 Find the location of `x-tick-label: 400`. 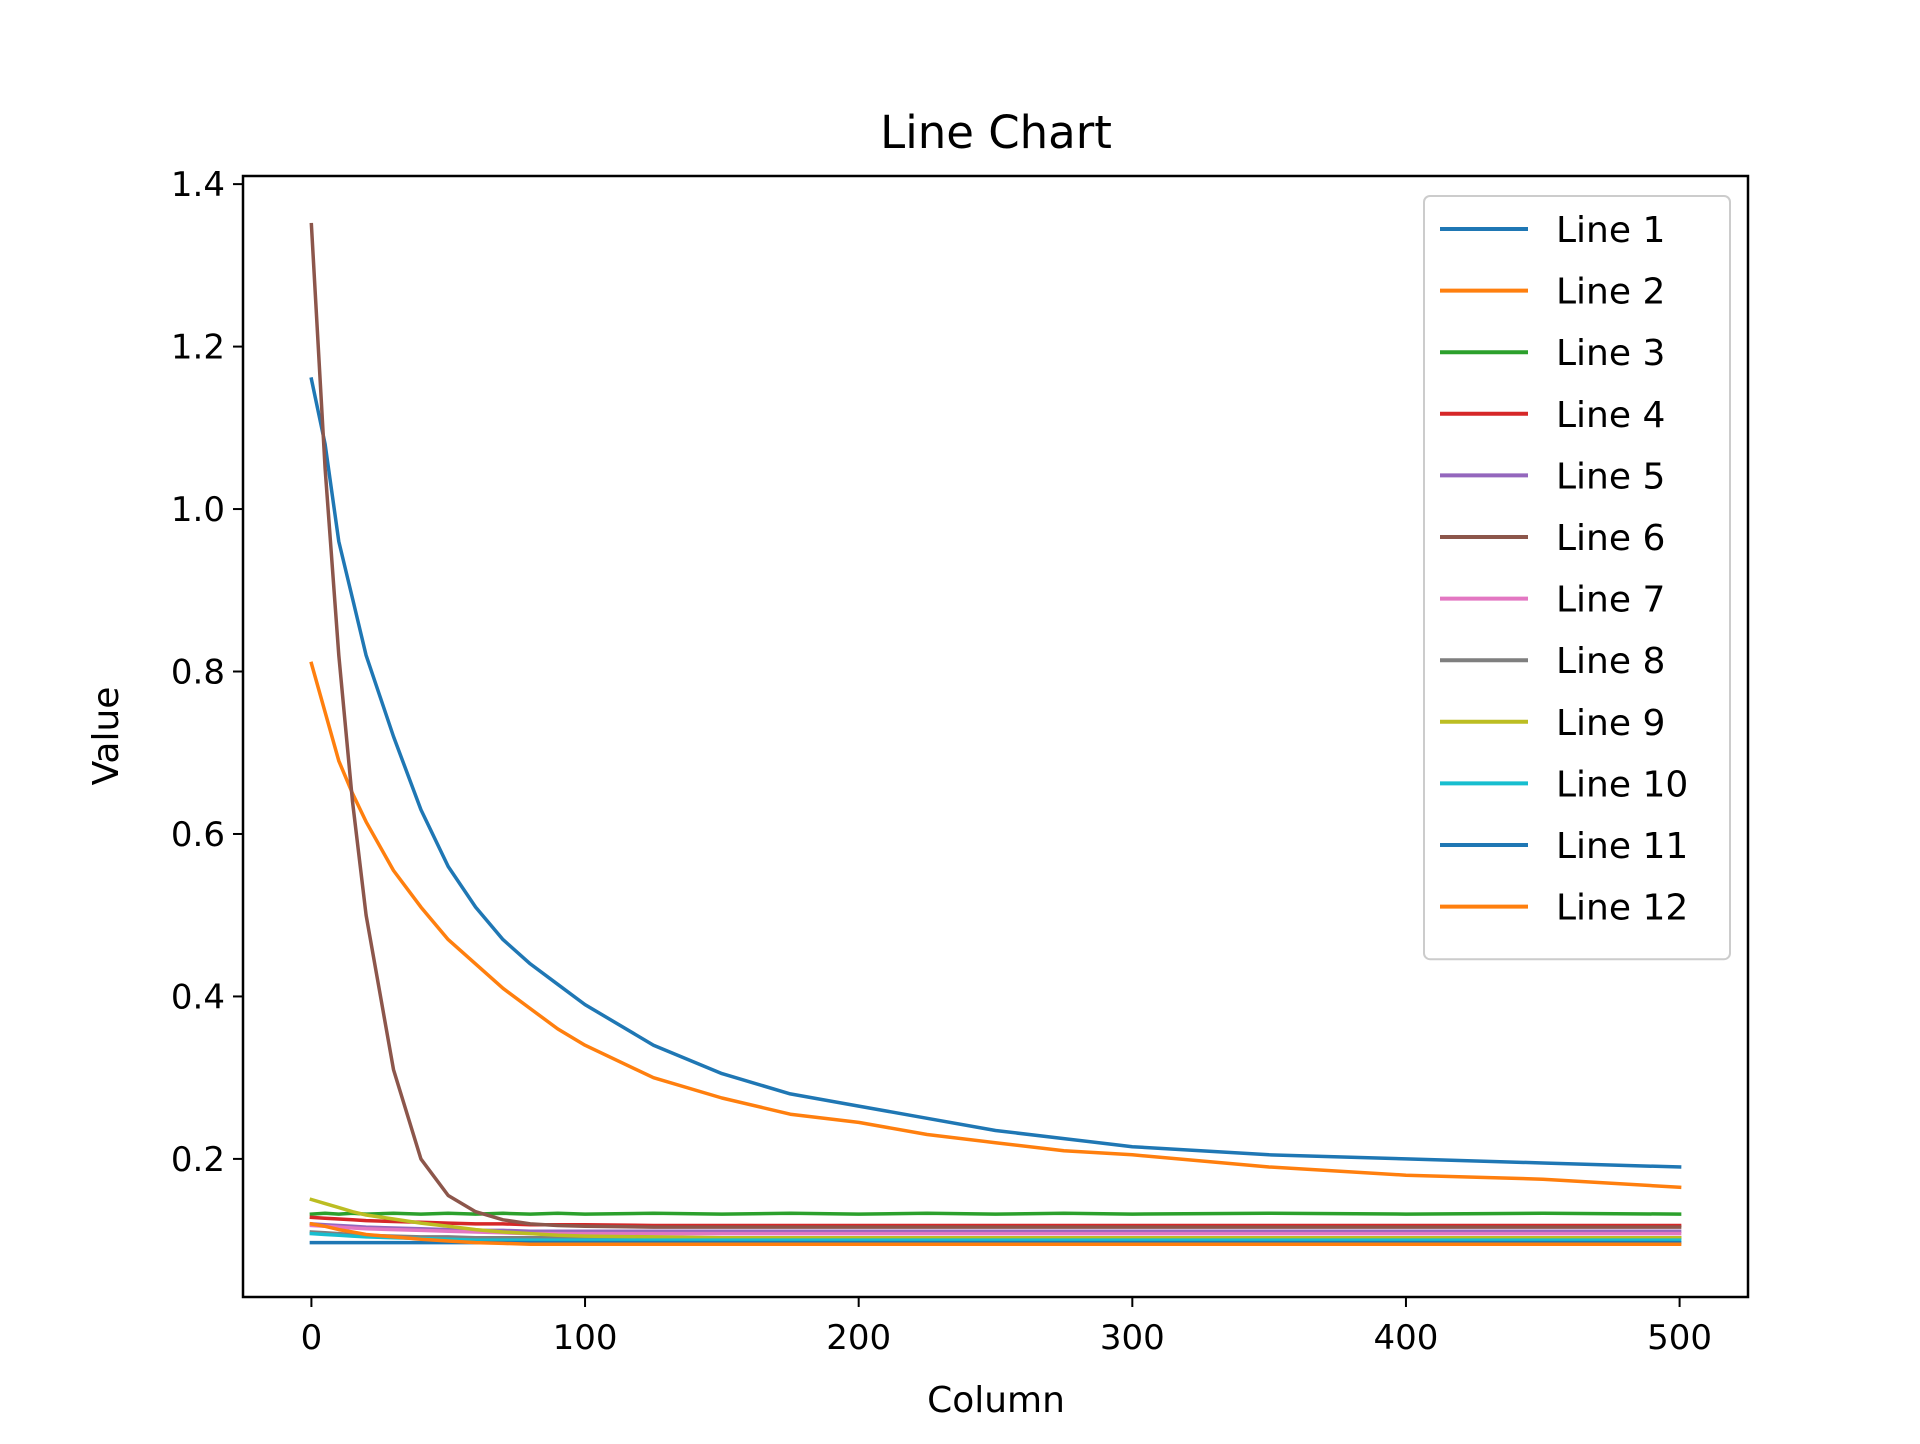

x-tick-label: 400 is located at coordinates (1406, 1338).